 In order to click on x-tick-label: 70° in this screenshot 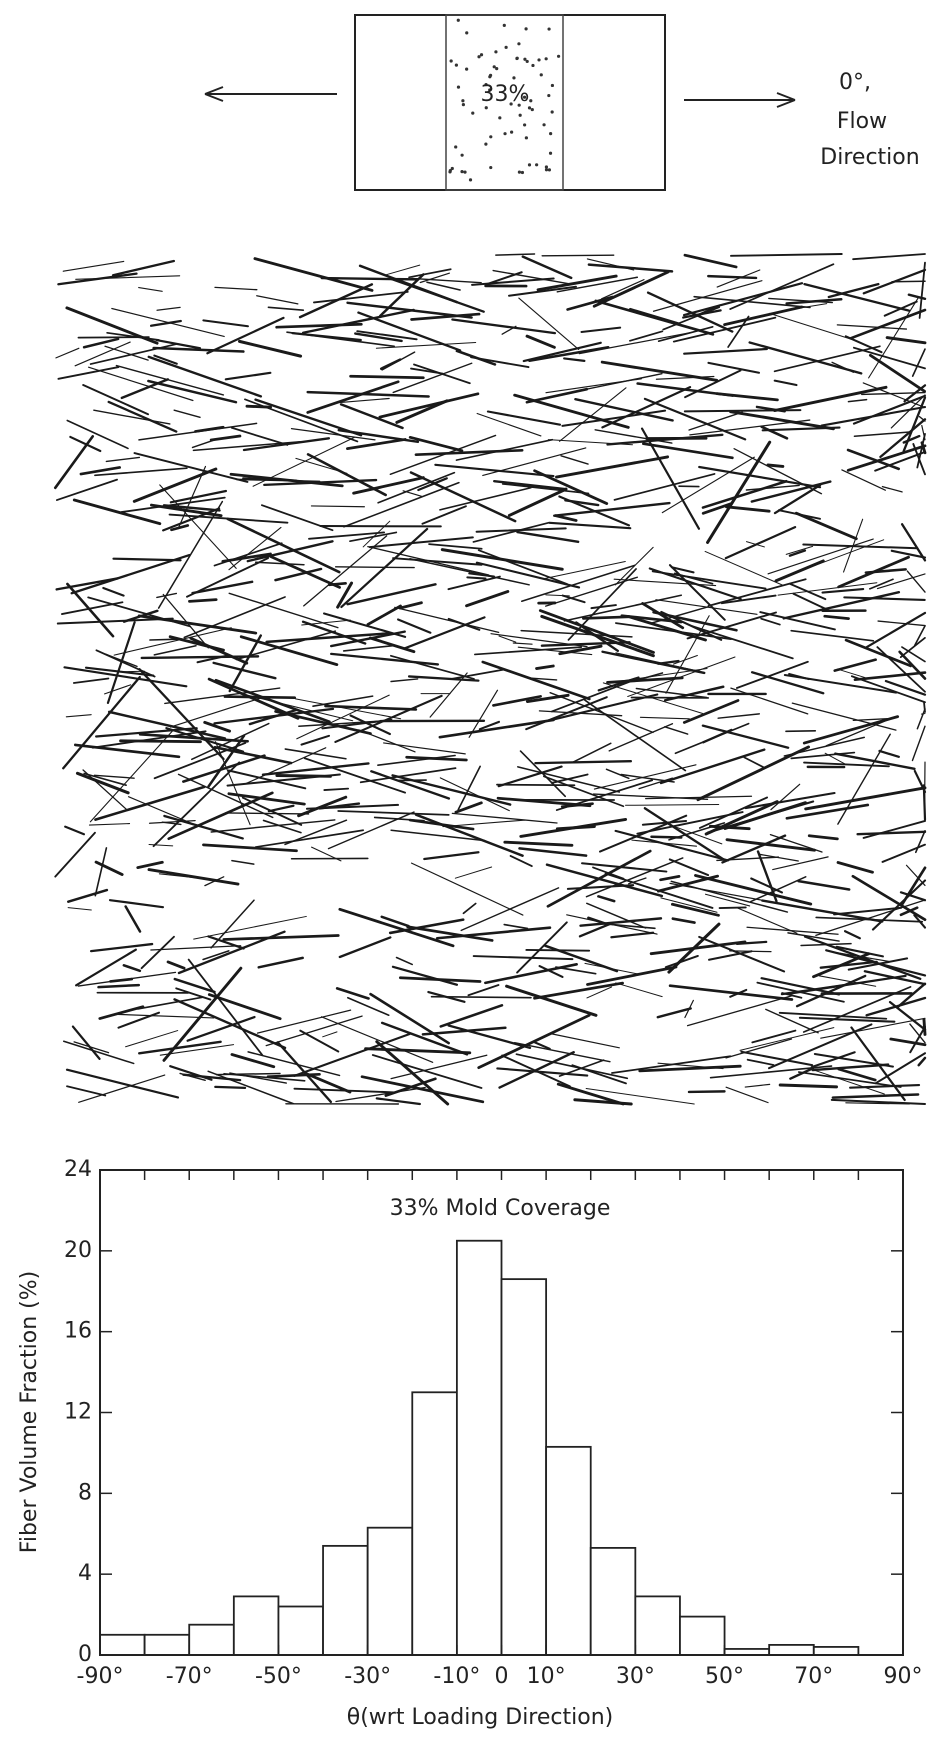, I will do `click(813, 1676)`.